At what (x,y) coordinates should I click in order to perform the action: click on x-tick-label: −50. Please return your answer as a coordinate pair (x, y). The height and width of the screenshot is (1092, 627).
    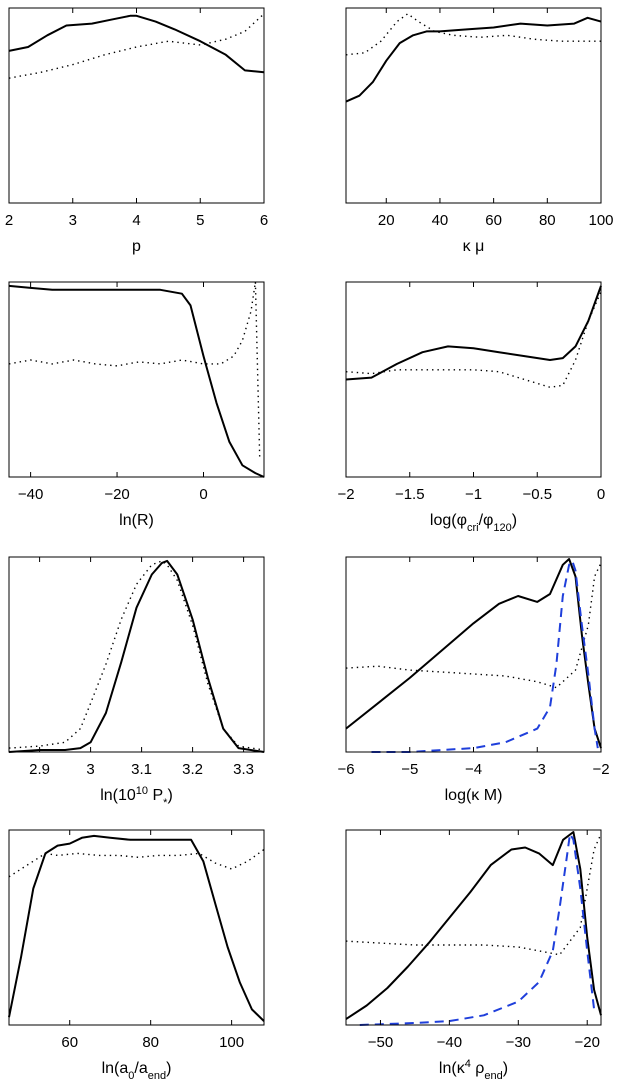
    Looking at the image, I should click on (380, 1042).